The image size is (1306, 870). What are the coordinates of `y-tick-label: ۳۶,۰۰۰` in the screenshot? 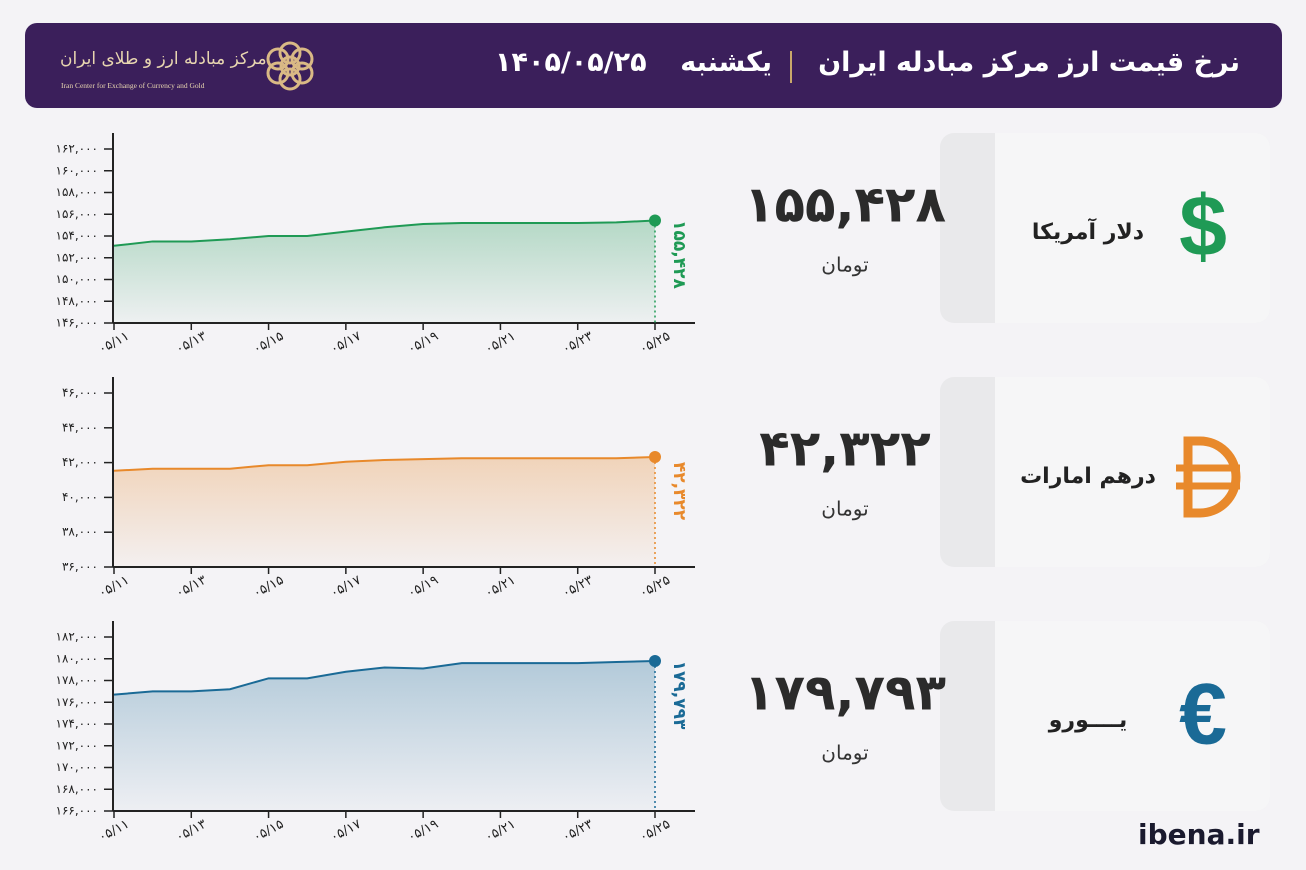 It's located at (80, 567).